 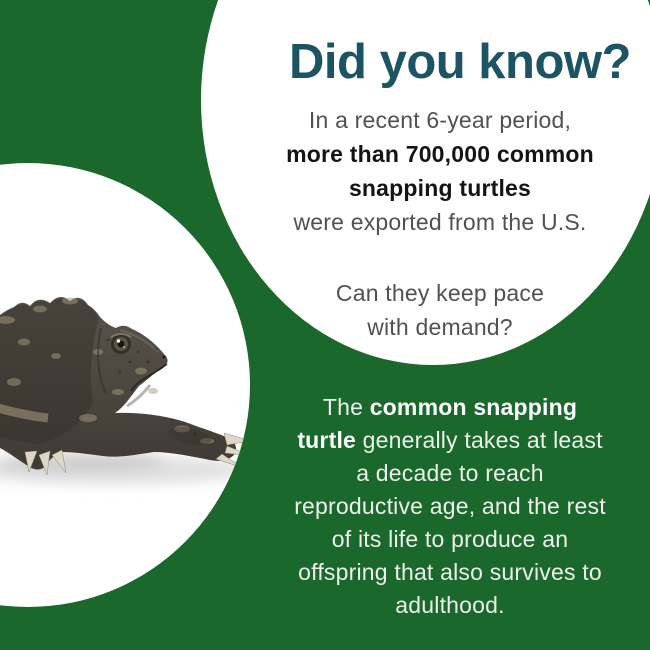 What do you see at coordinates (440, 188) in the screenshot?
I see `fact-line-bold: snapping turtles` at bounding box center [440, 188].